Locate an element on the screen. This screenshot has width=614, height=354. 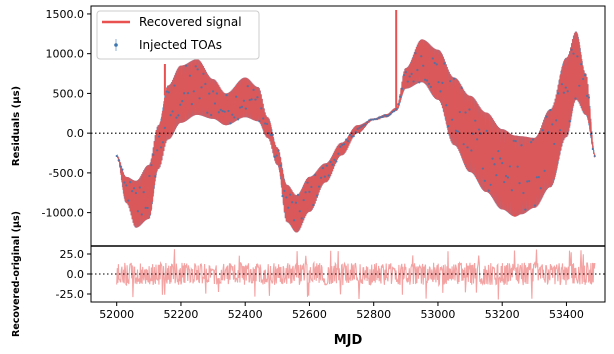
legend-box is located at coordinates (178, 35).